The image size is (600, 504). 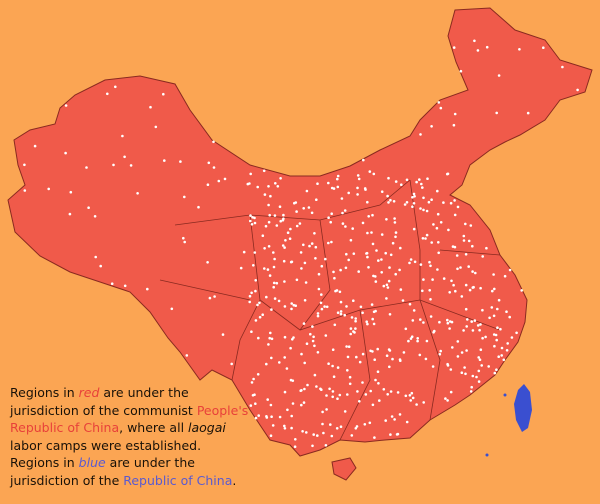 I want to click on roc-label: Republic of China, so click(x=178, y=480).